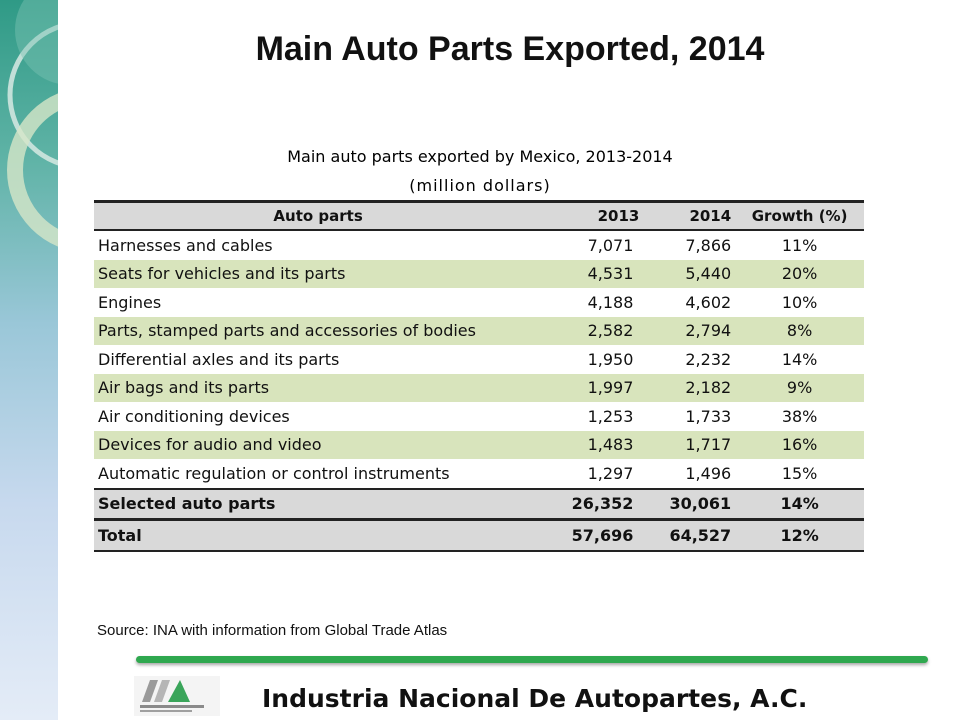  What do you see at coordinates (689, 444) in the screenshot?
I see `cell-value-2014: 1,717` at bounding box center [689, 444].